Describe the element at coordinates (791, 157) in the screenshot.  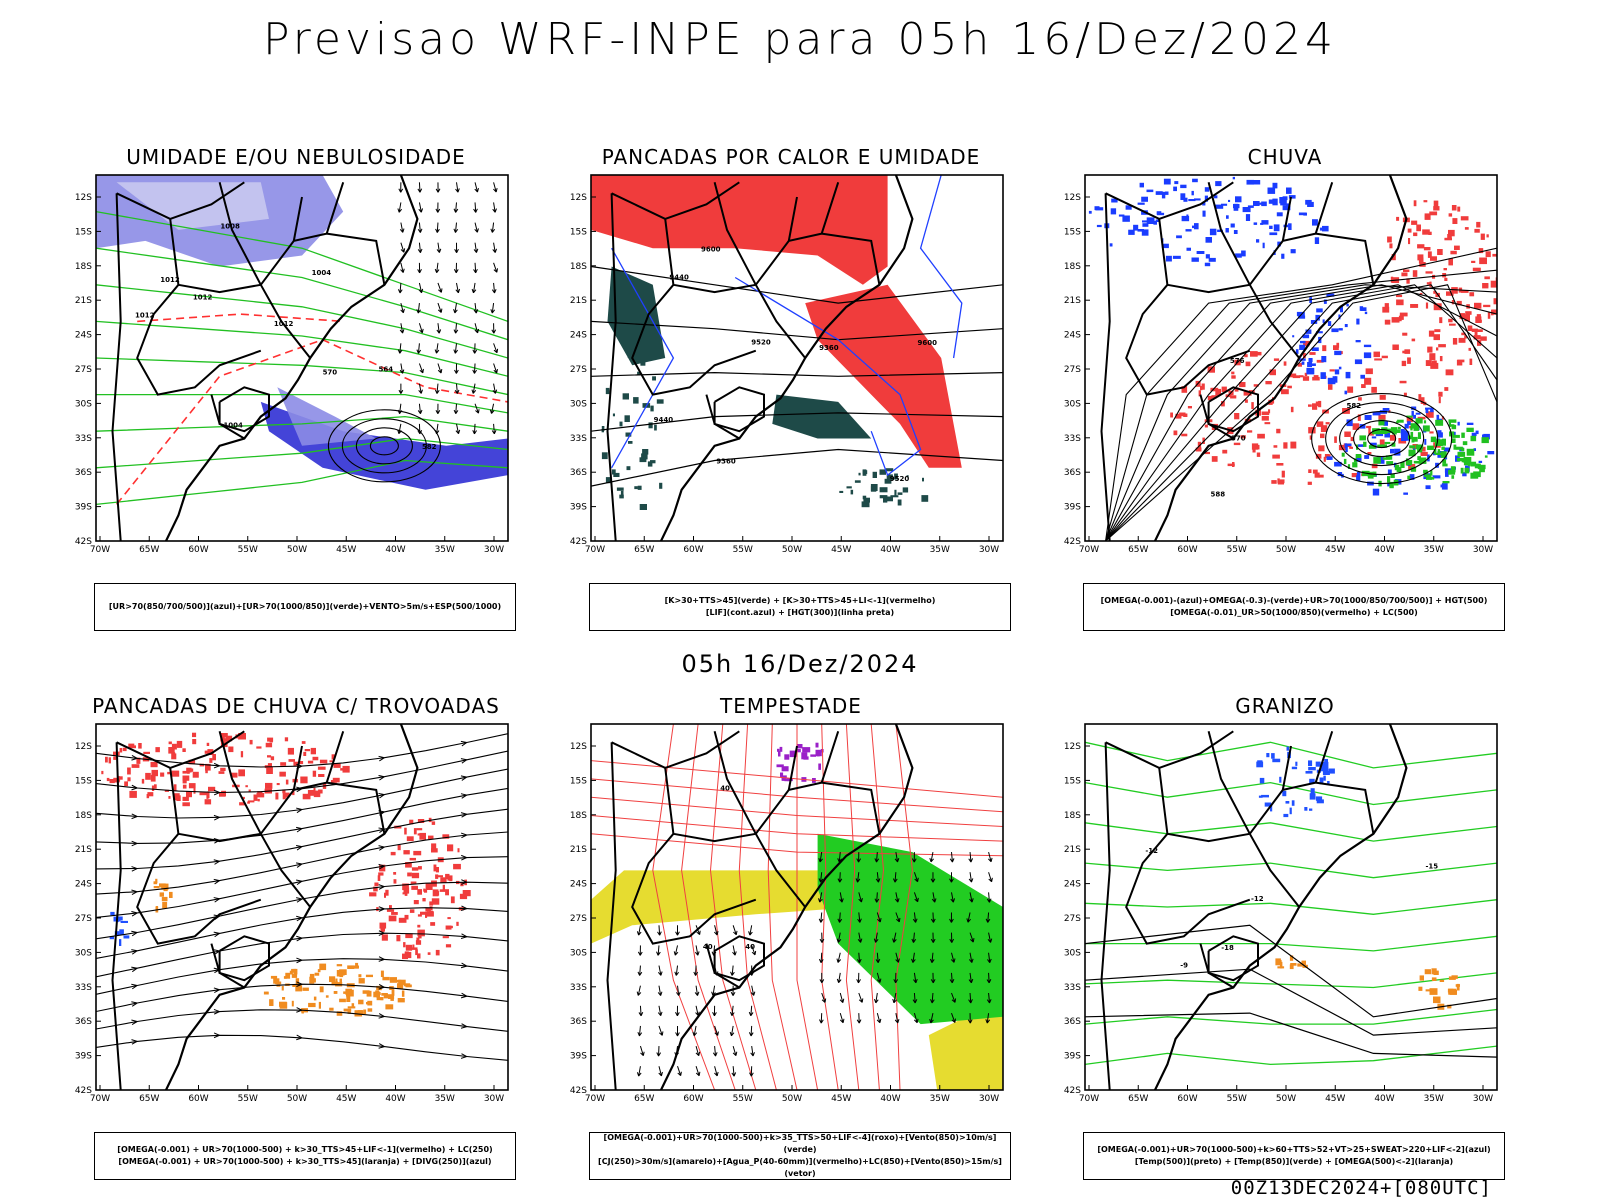
I see `panel-title: PANCADAS POR CALOR E UMIDADE` at that location.